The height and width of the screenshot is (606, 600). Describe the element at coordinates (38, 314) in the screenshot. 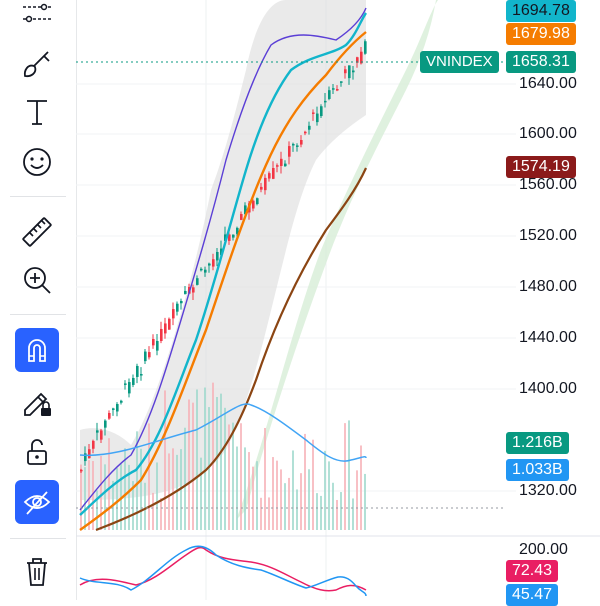

I see `toolbar-divider` at that location.